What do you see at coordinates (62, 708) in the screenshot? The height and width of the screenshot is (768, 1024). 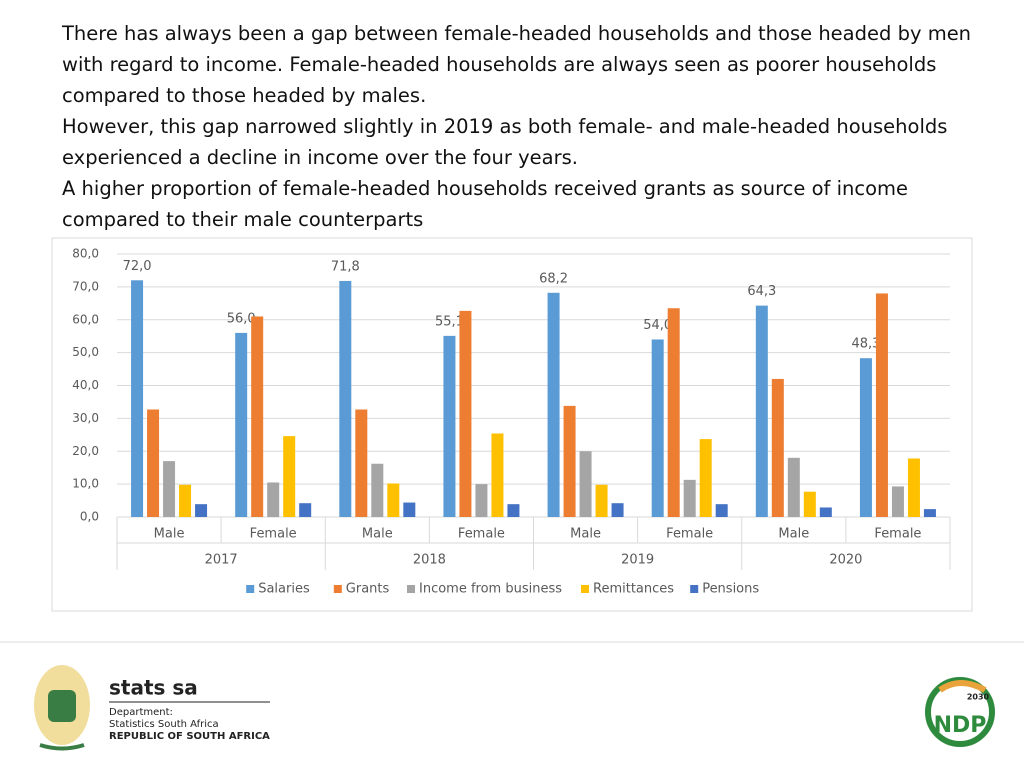 I see `coat-of-arms` at bounding box center [62, 708].